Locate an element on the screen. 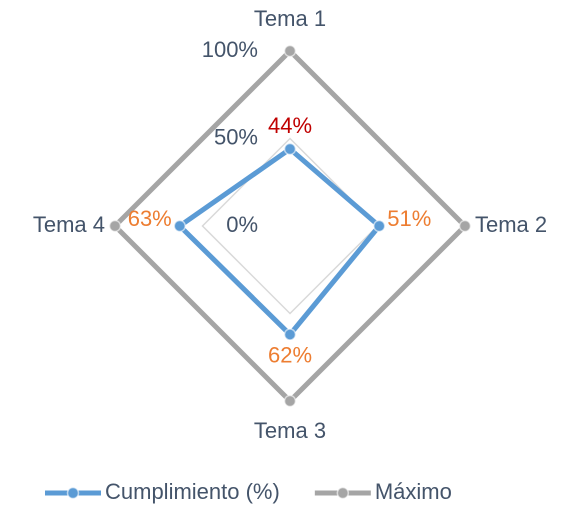 This screenshot has height=507, width=569. data-label: 62% is located at coordinates (290, 354).